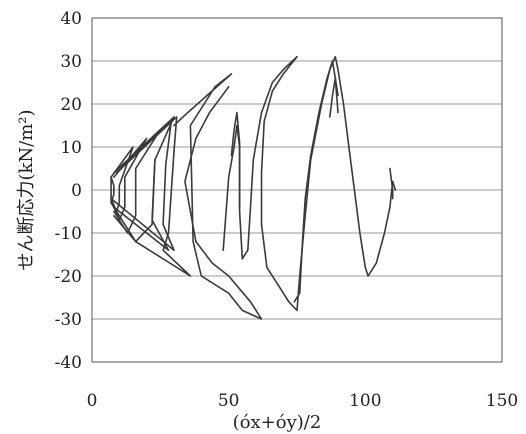 The height and width of the screenshot is (434, 526). What do you see at coordinates (71, 148) in the screenshot?
I see `y-tick-label: 10` at bounding box center [71, 148].